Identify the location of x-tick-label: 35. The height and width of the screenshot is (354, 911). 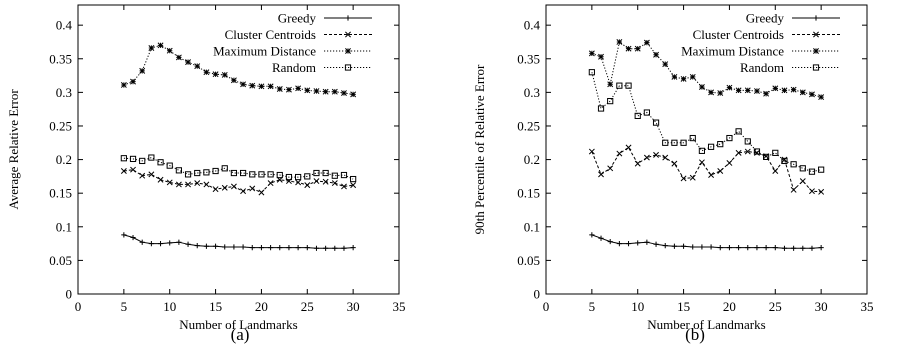
(399, 306).